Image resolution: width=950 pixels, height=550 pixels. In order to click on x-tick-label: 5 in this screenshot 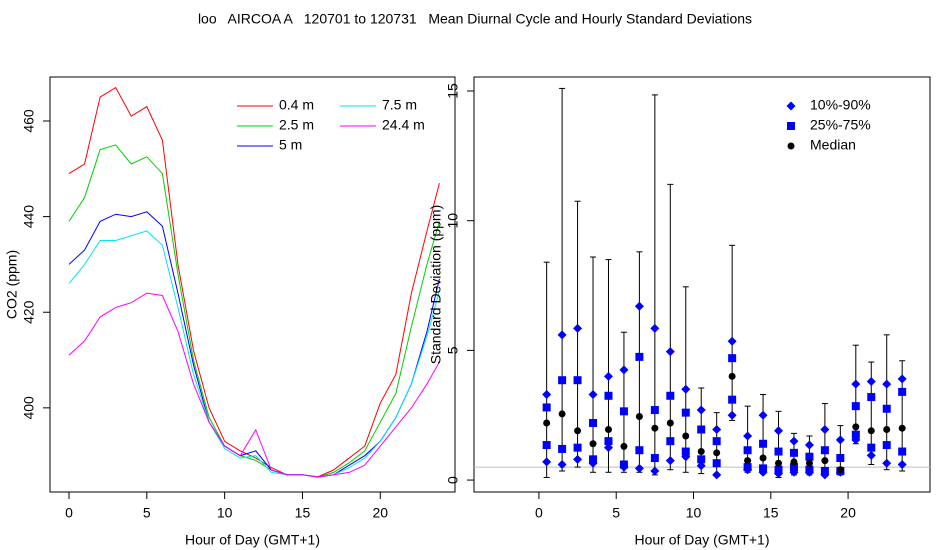, I will do `click(616, 513)`.